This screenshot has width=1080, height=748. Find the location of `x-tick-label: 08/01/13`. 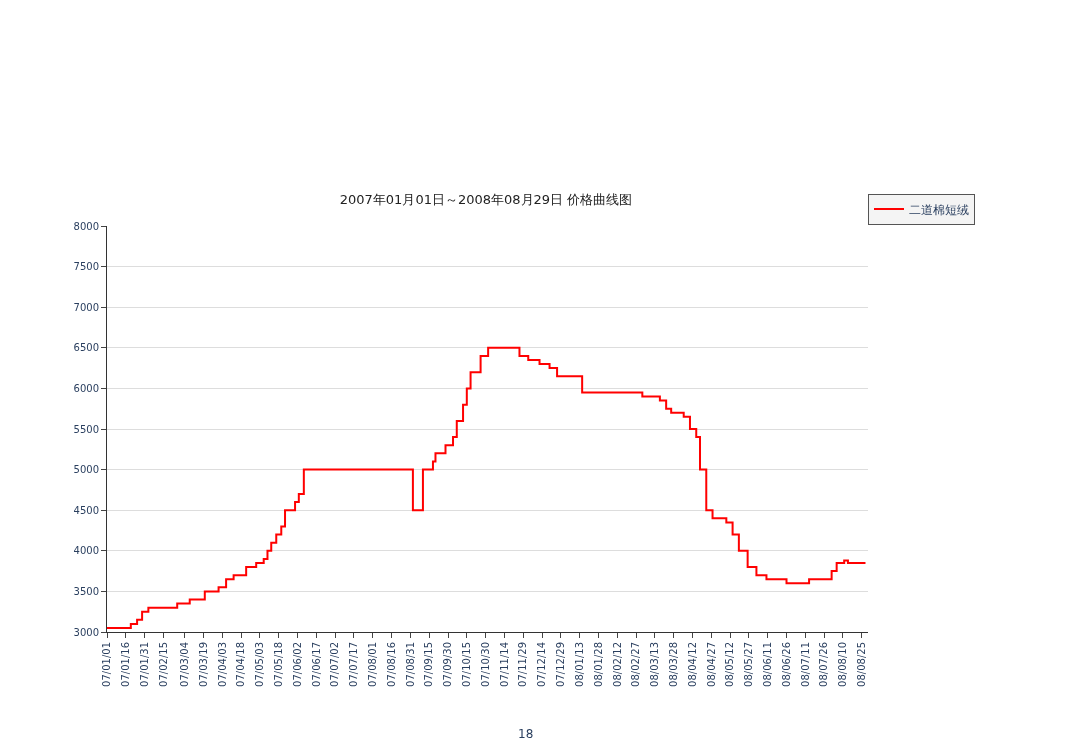

x-tick-label: 08/01/13 is located at coordinates (579, 664).